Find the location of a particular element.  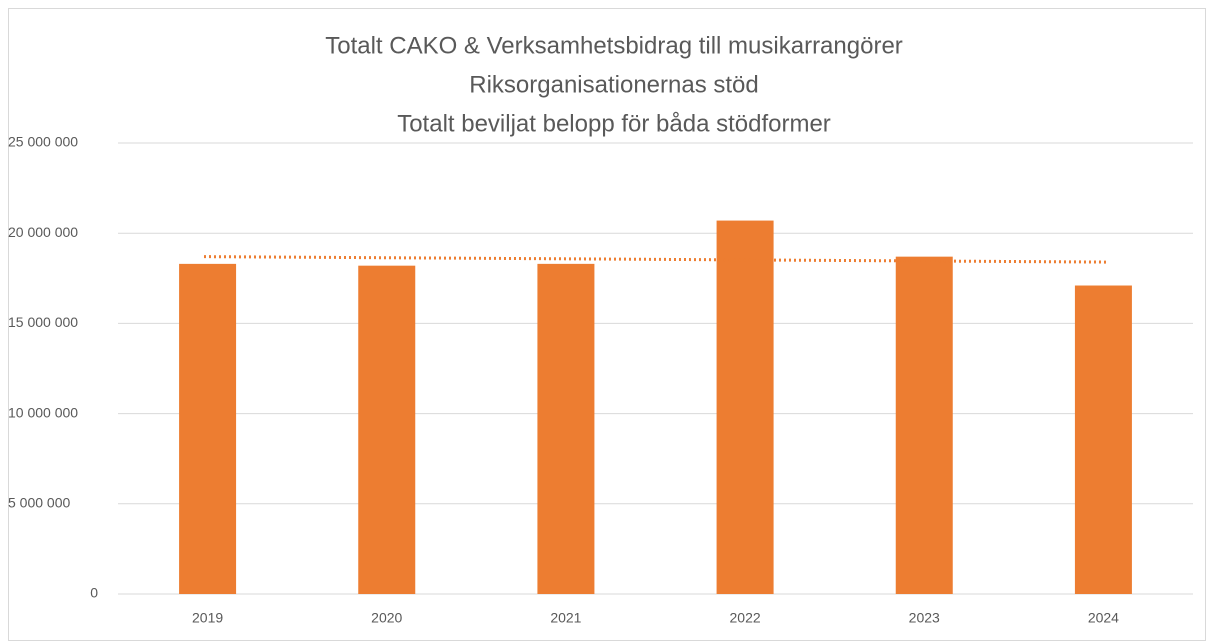

y-tick-label: 20 000 000 is located at coordinates (43, 232).